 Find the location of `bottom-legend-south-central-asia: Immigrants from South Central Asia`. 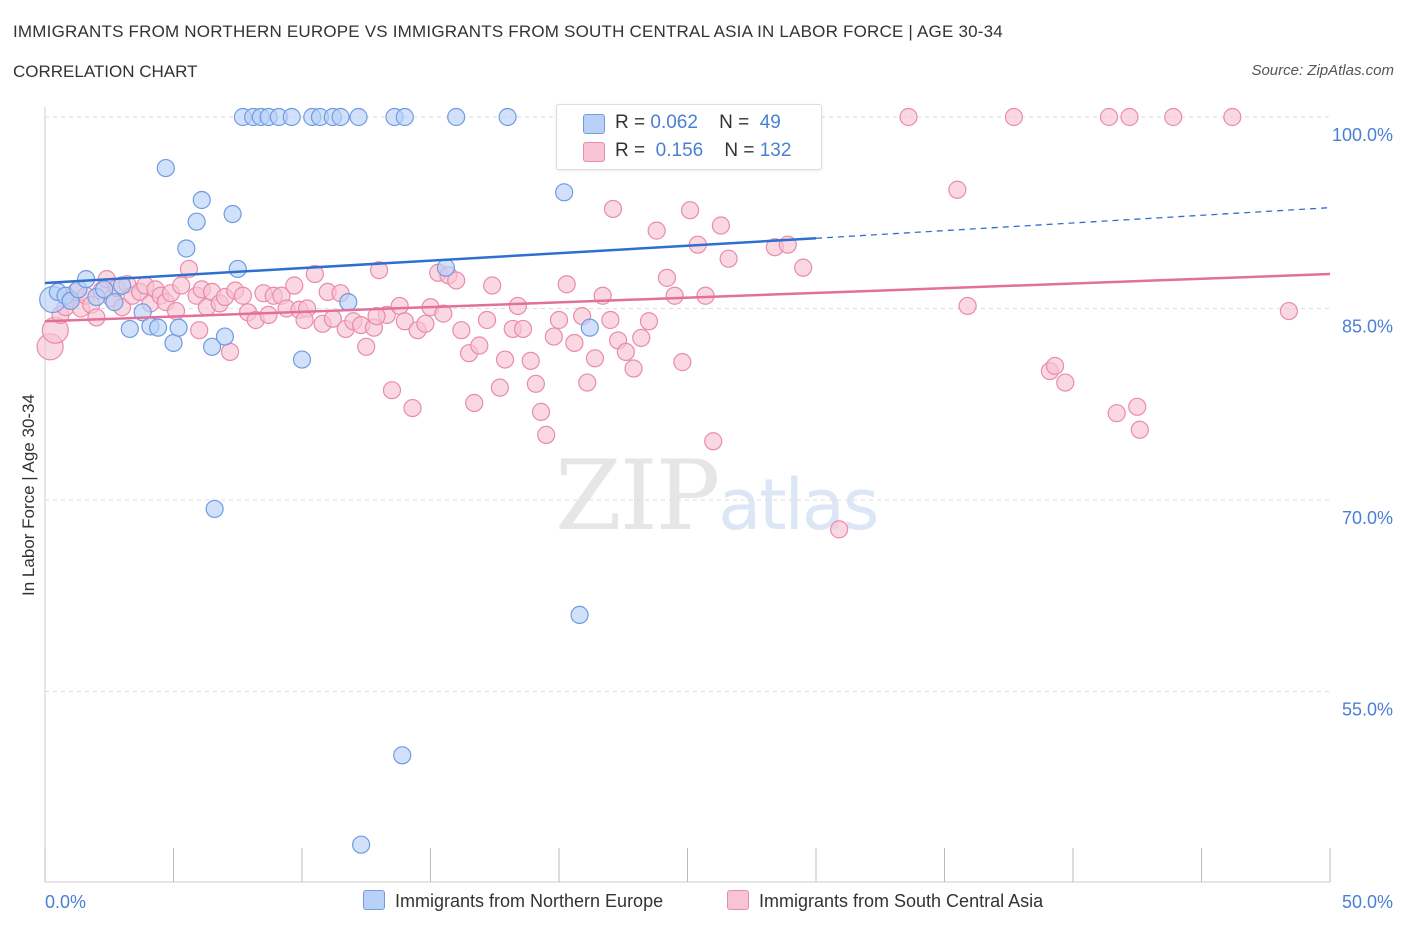

bottom-legend-south-central-asia: Immigrants from South Central Asia is located at coordinates (885, 901).